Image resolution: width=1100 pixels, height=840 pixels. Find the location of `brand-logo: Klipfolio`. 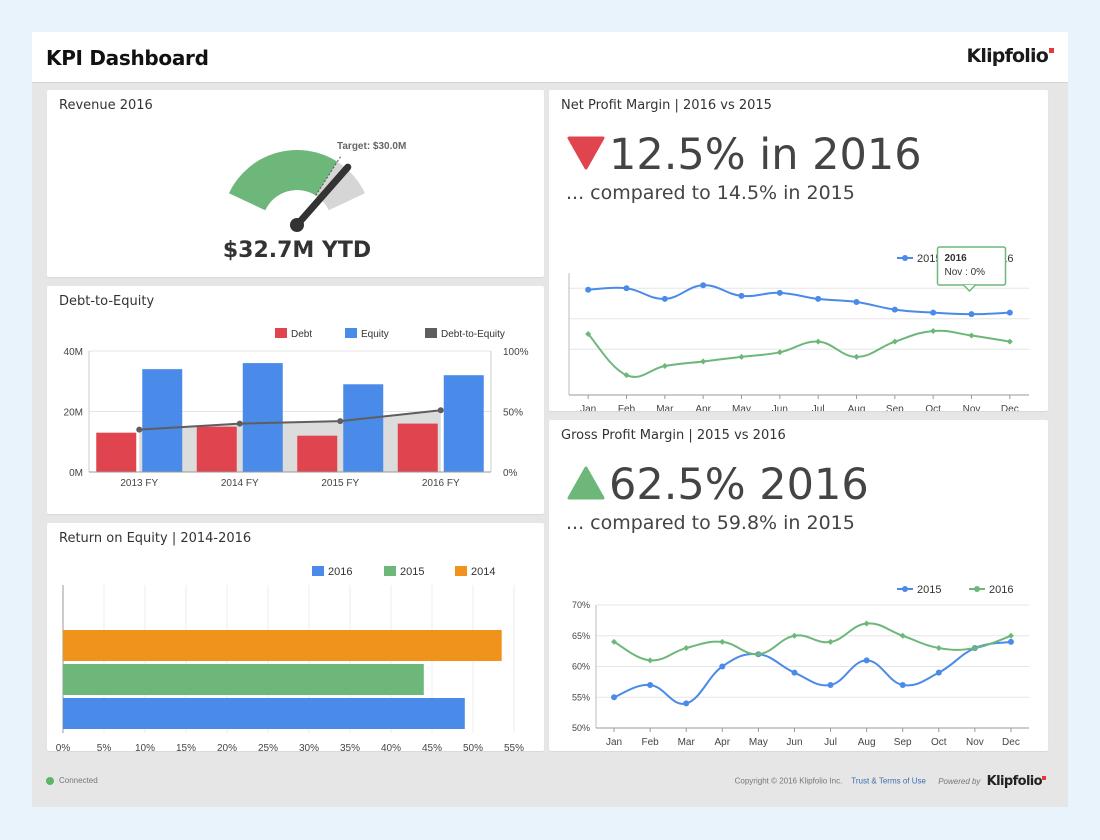

brand-logo: Klipfolio is located at coordinates (1010, 56).